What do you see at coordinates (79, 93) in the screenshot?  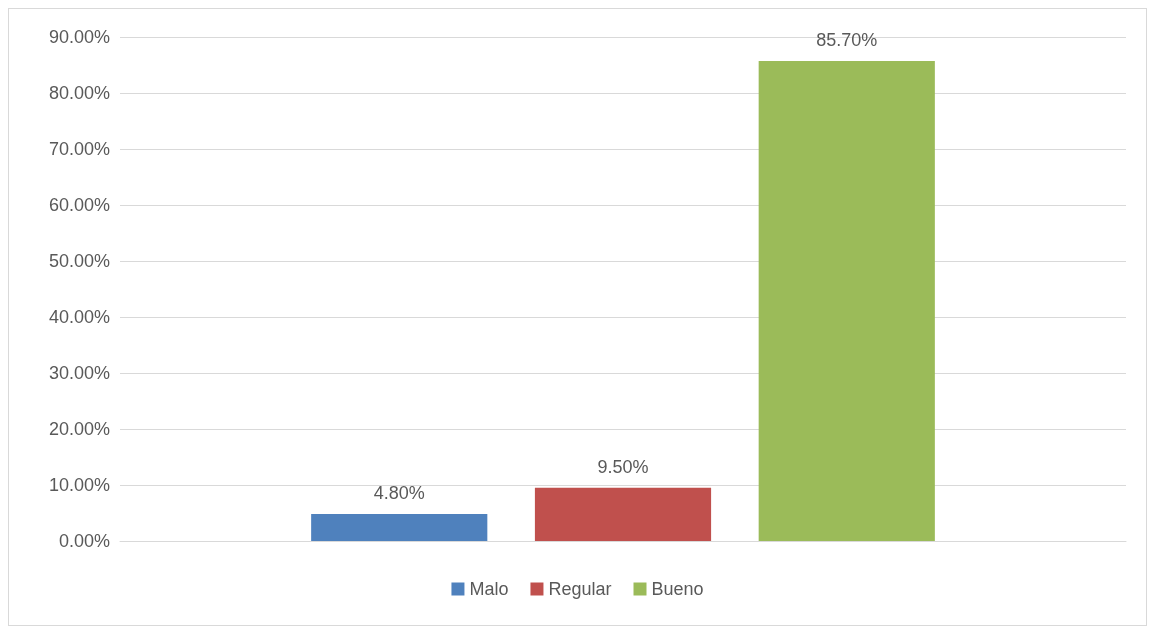 I see `y-tick-label: 80.00%` at bounding box center [79, 93].